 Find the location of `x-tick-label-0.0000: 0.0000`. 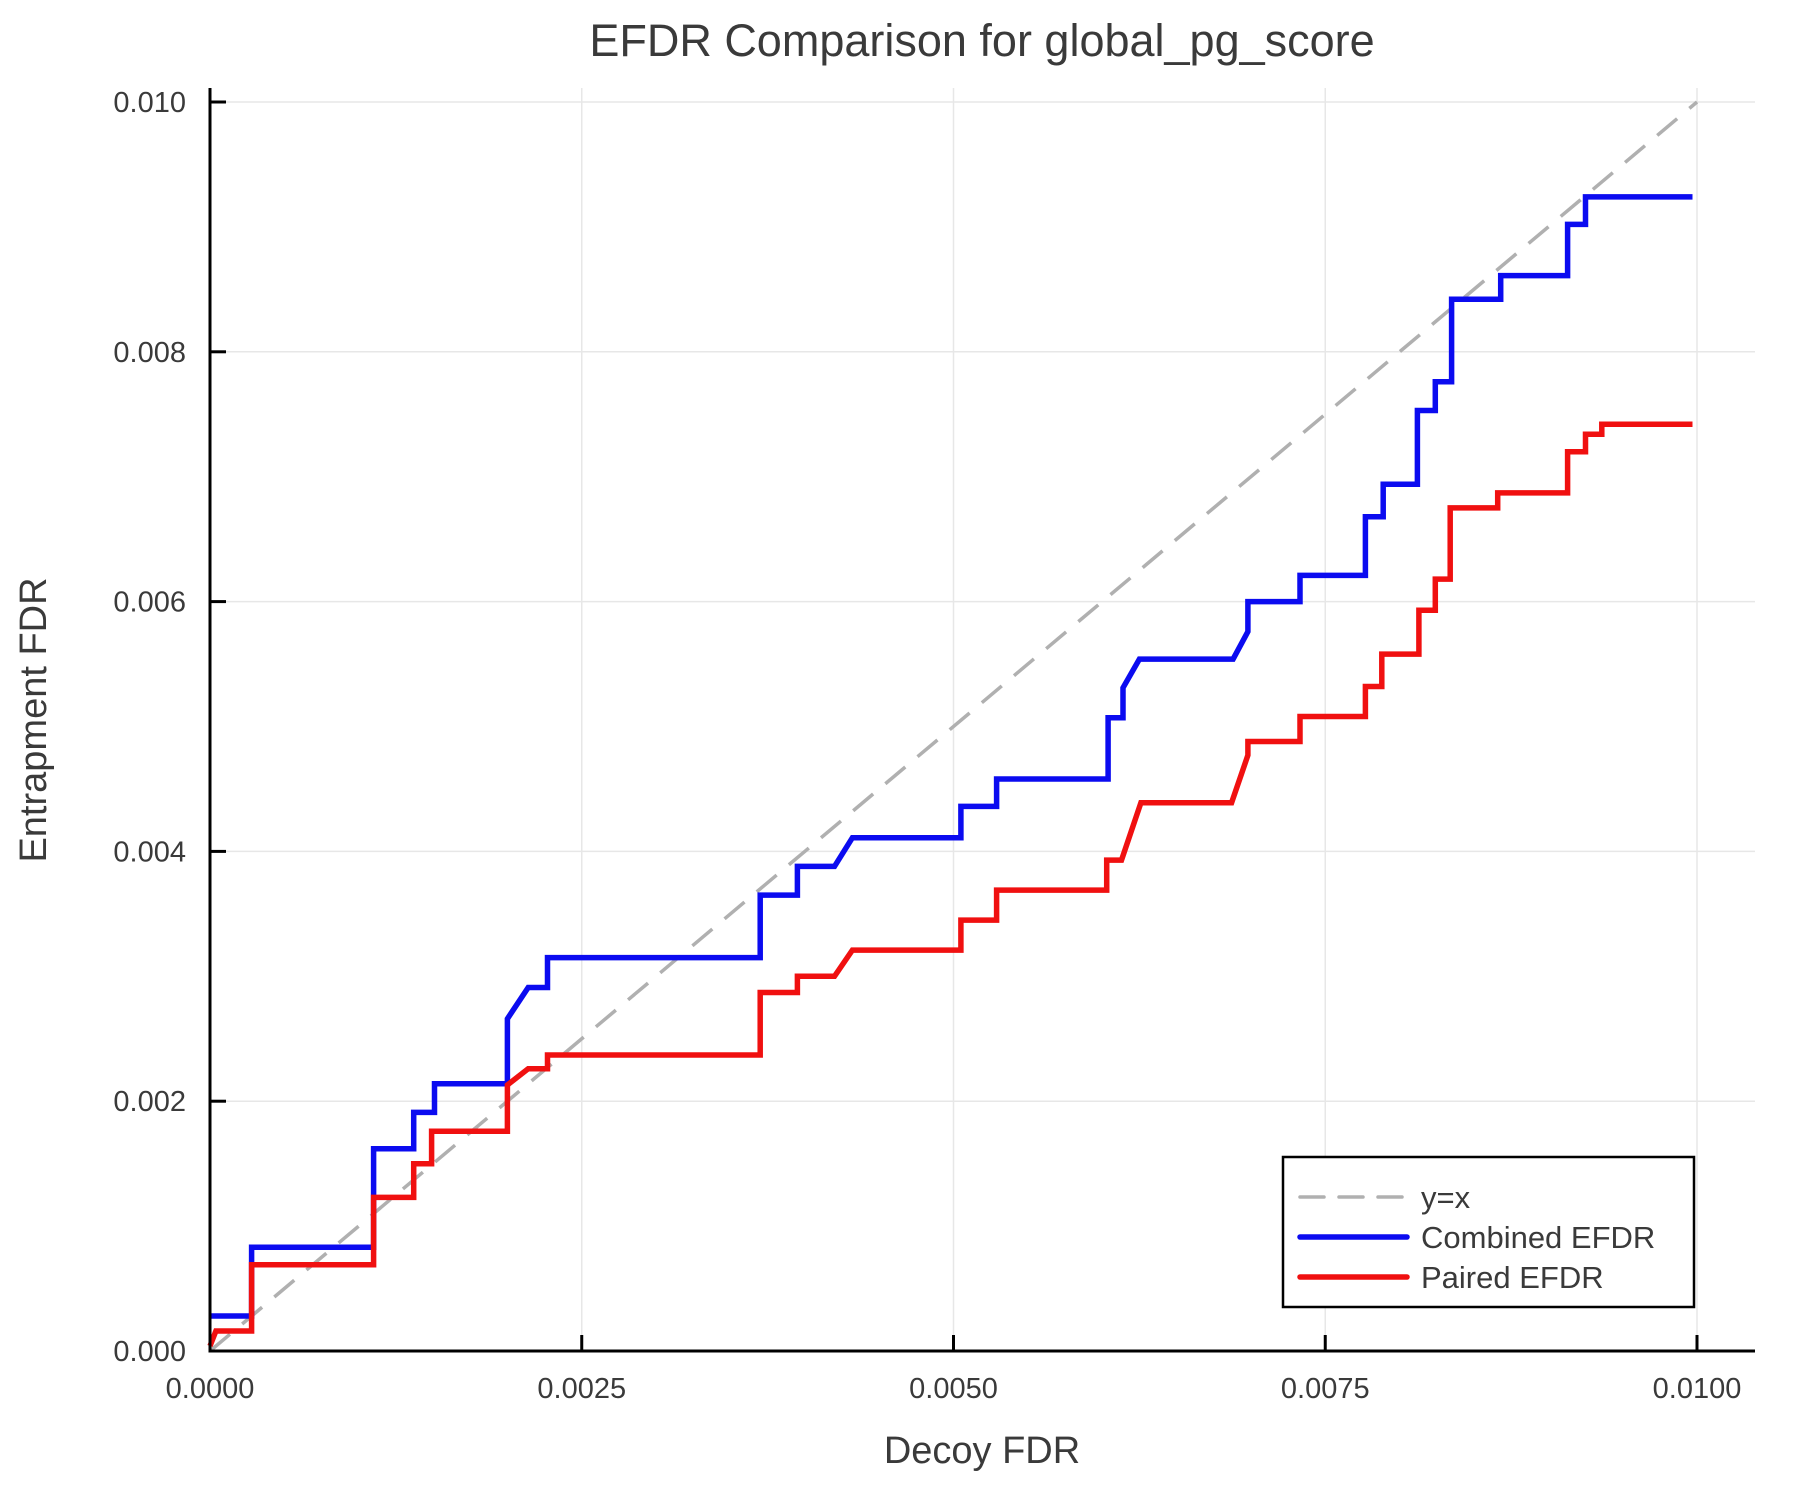

x-tick-label-0.0000: 0.0000 is located at coordinates (210, 1389).